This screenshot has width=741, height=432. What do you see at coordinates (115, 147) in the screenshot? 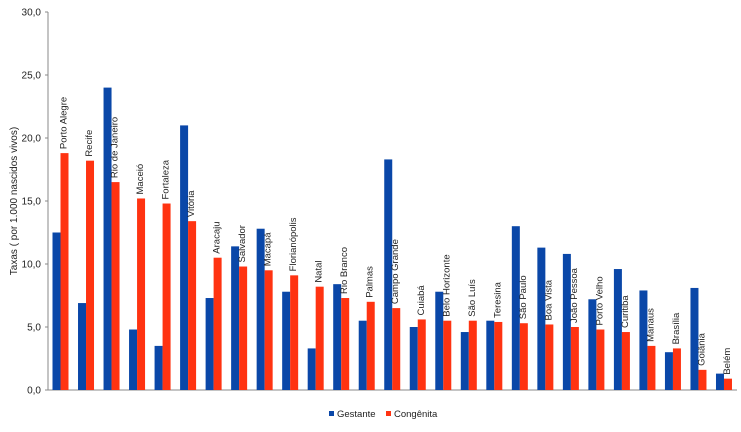
I see `category-label: Rio de Janeiro` at bounding box center [115, 147].